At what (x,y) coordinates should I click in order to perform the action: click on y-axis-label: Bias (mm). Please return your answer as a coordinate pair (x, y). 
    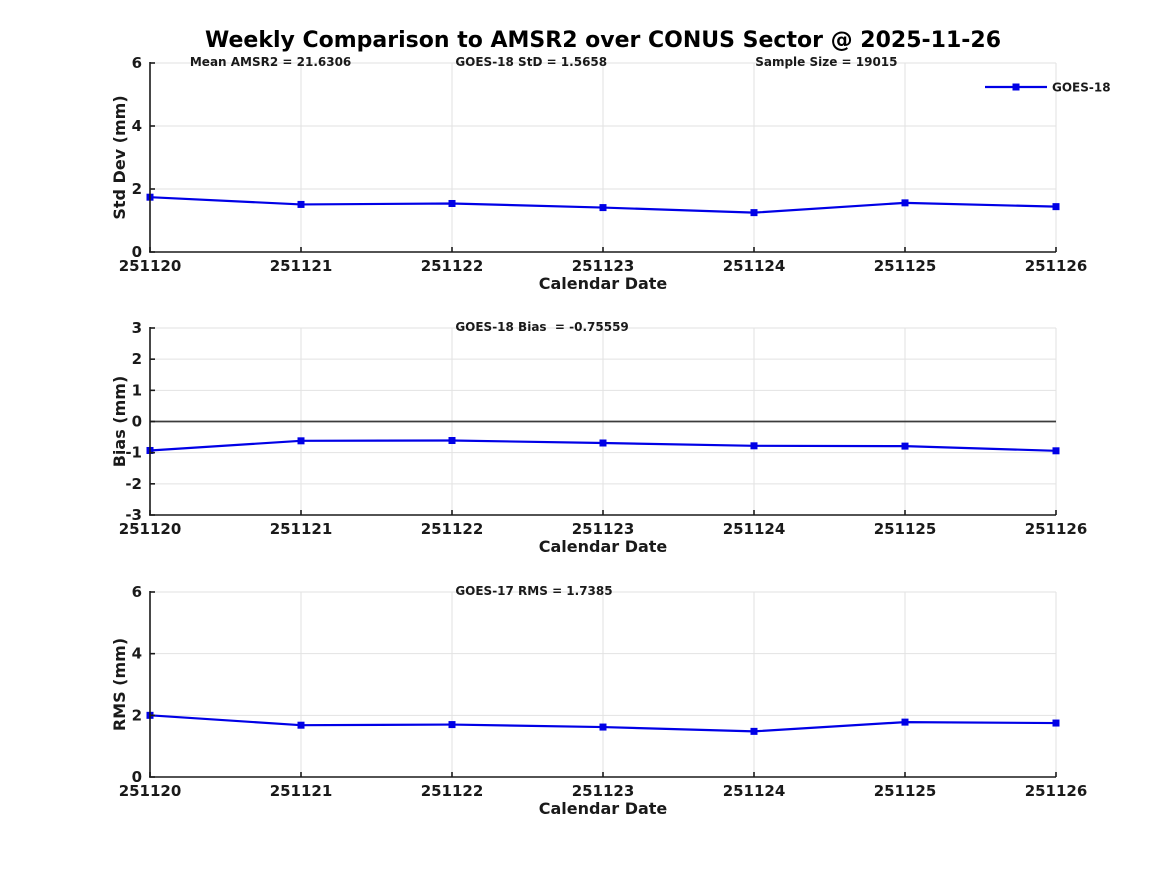
    Looking at the image, I should click on (119, 422).